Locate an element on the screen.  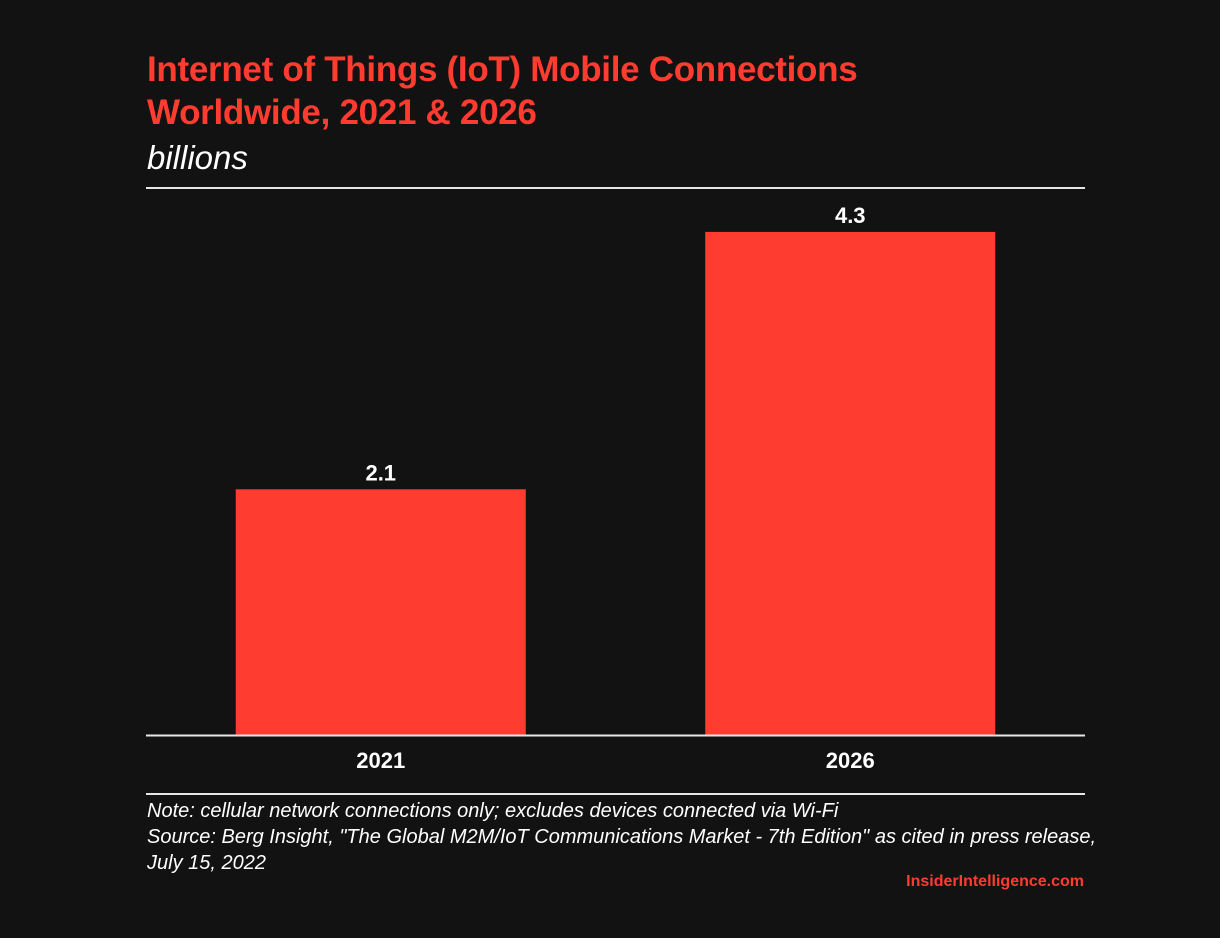
data-label-2026: 4.3 is located at coordinates (850, 215).